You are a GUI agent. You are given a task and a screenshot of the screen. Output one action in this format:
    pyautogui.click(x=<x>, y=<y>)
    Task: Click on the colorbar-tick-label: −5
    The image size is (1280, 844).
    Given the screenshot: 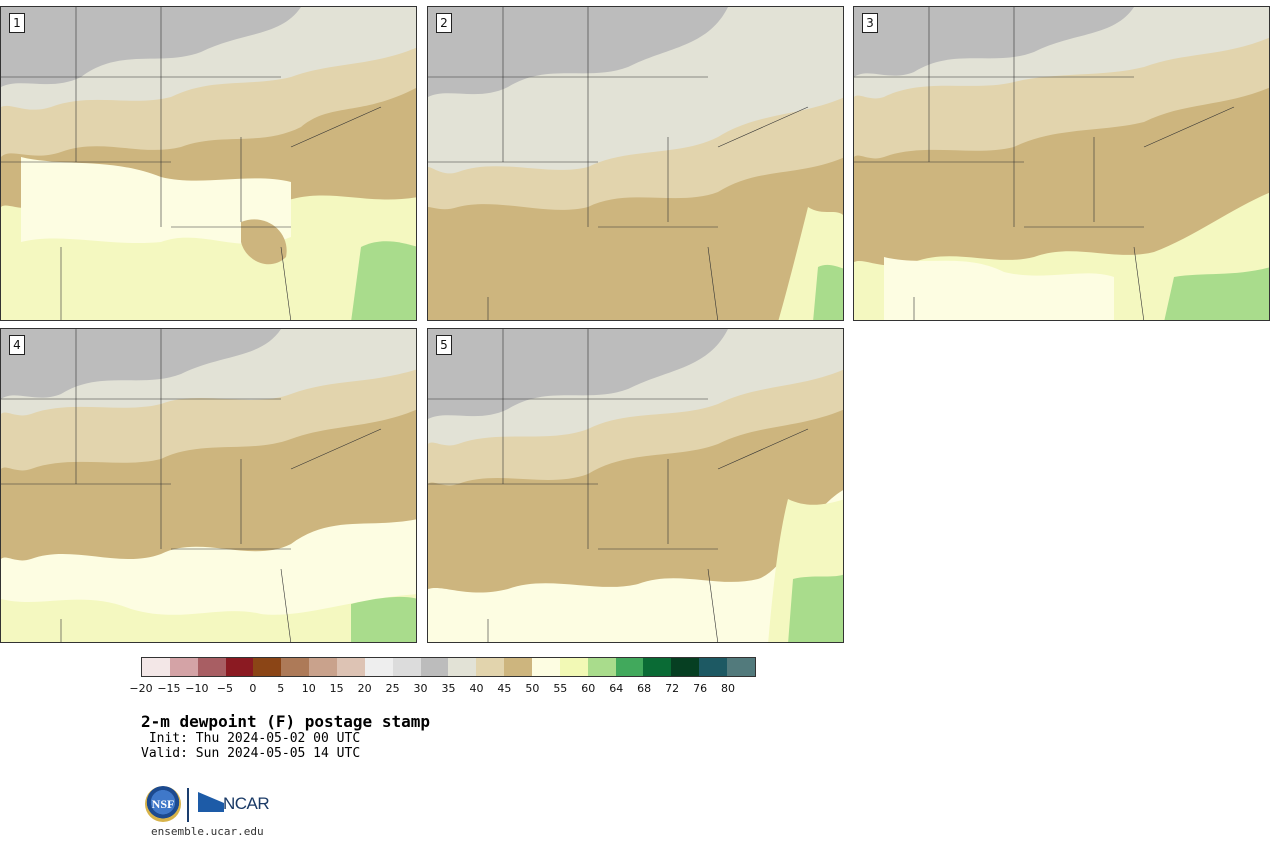 What is the action you would take?
    pyautogui.click(x=224, y=688)
    